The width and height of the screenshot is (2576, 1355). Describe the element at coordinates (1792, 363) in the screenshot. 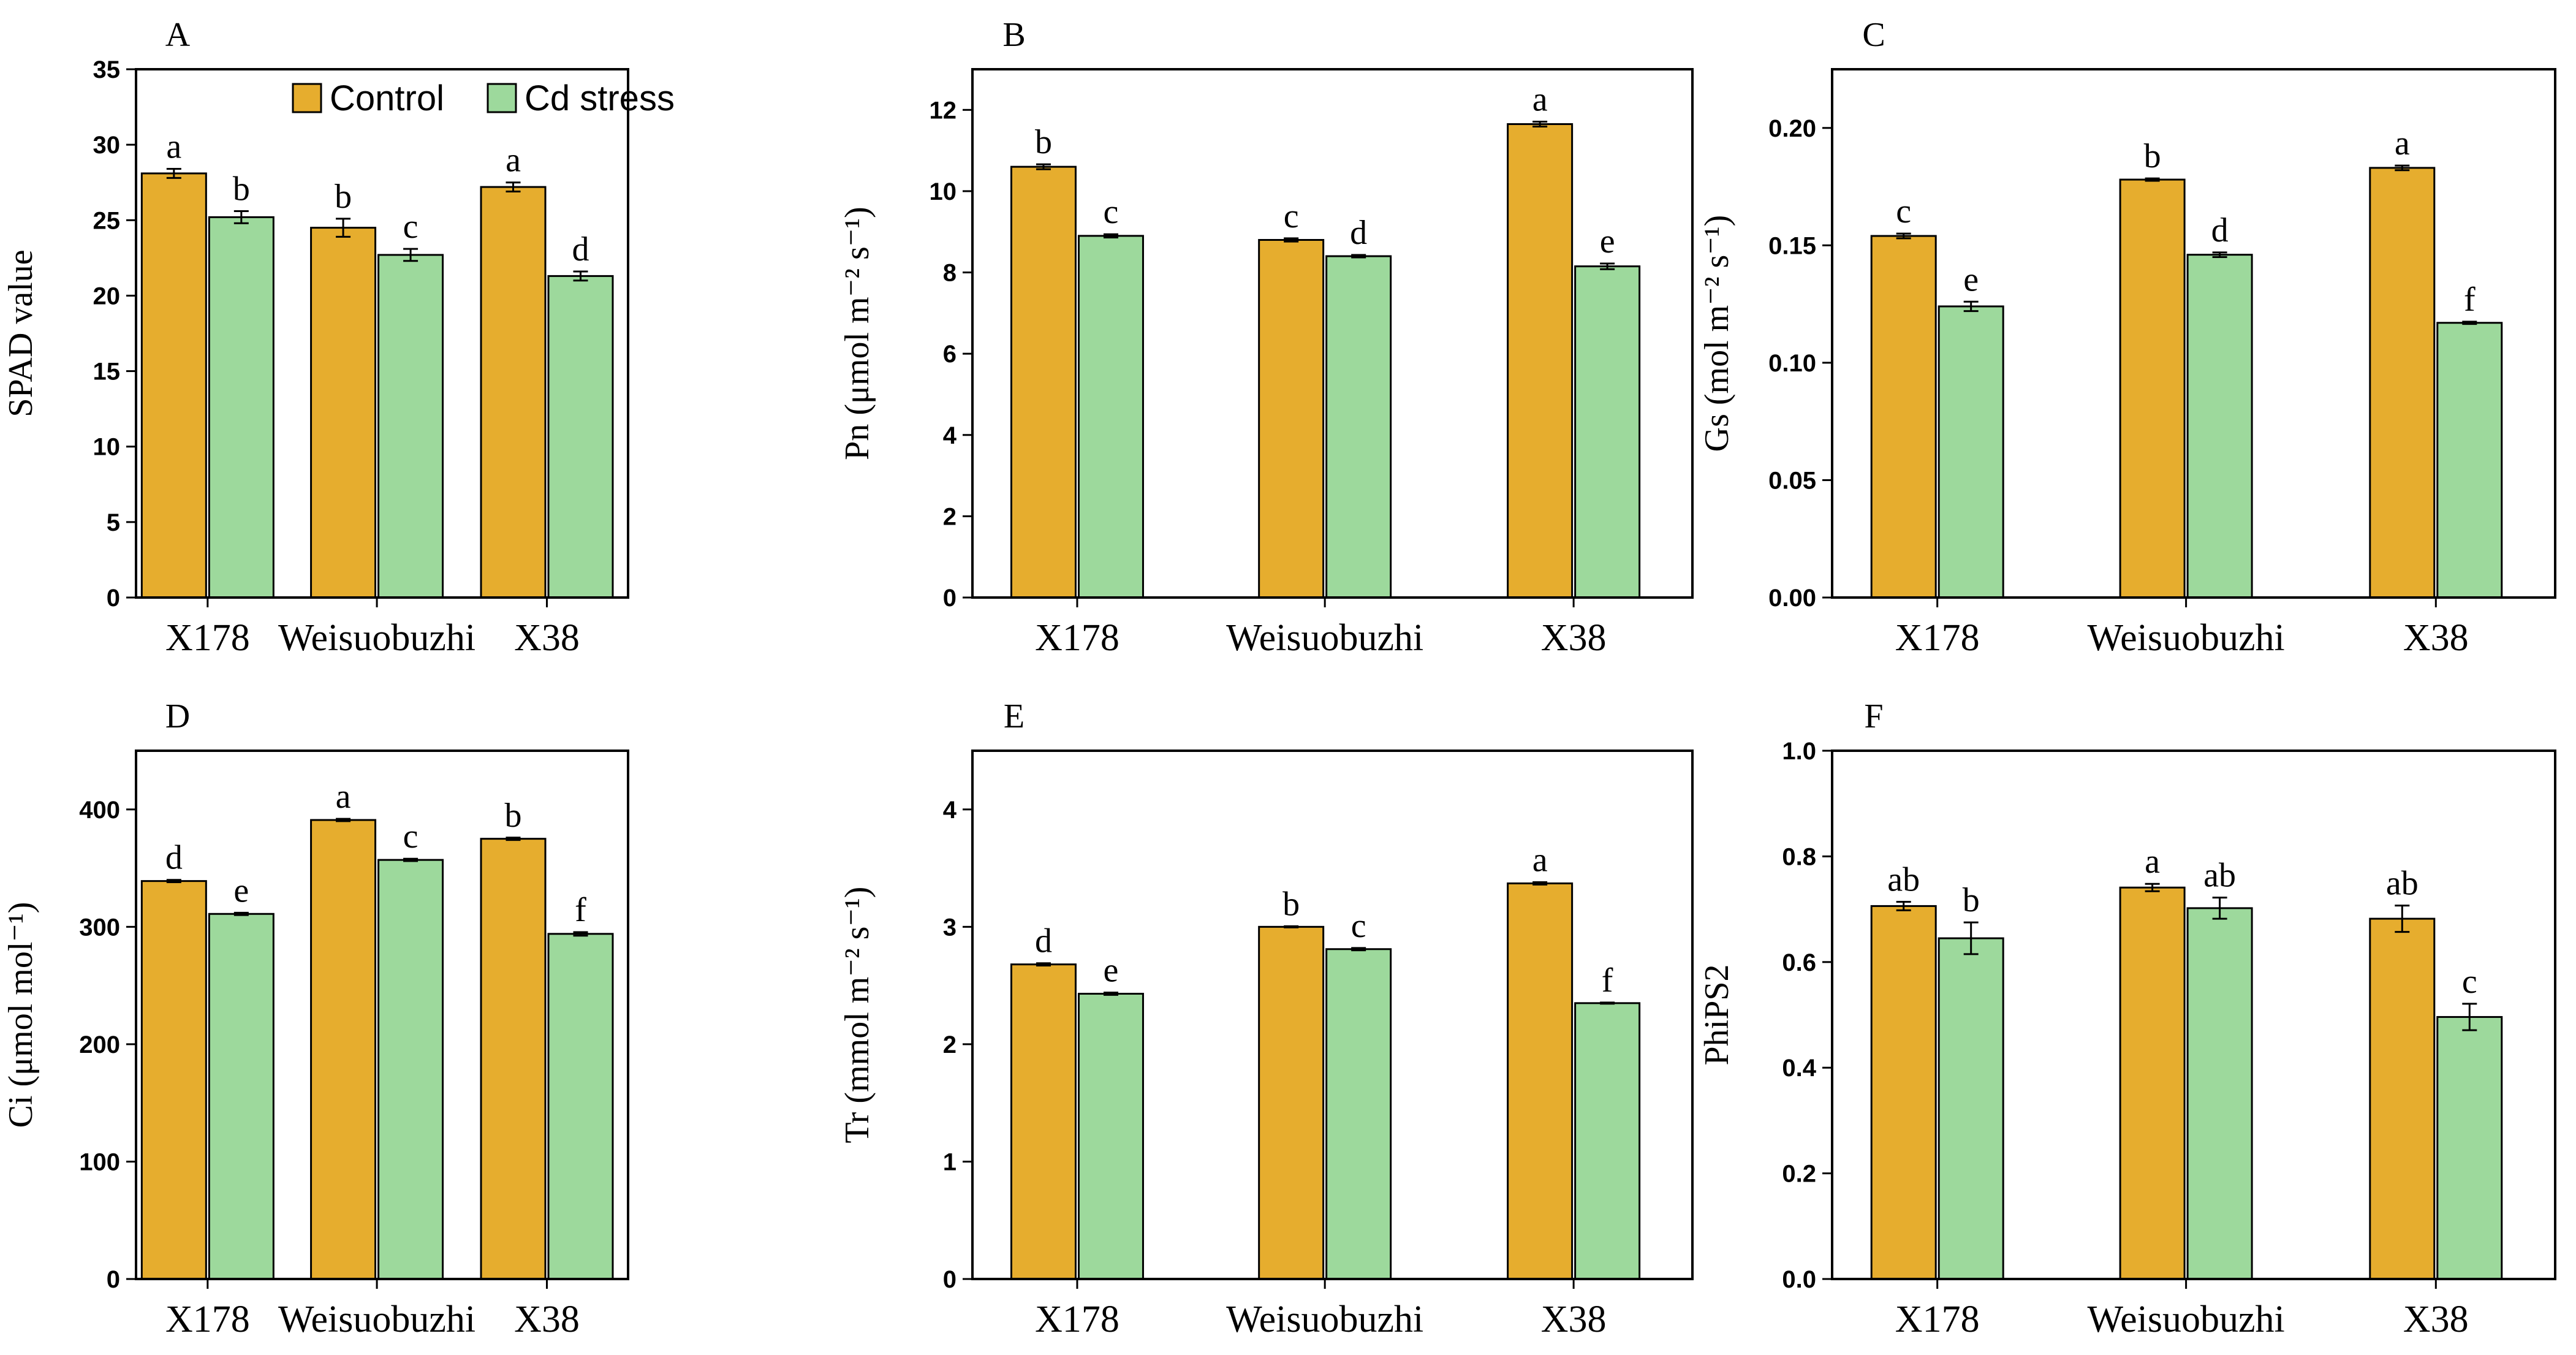

I see `y-tick-label: 0.10` at that location.